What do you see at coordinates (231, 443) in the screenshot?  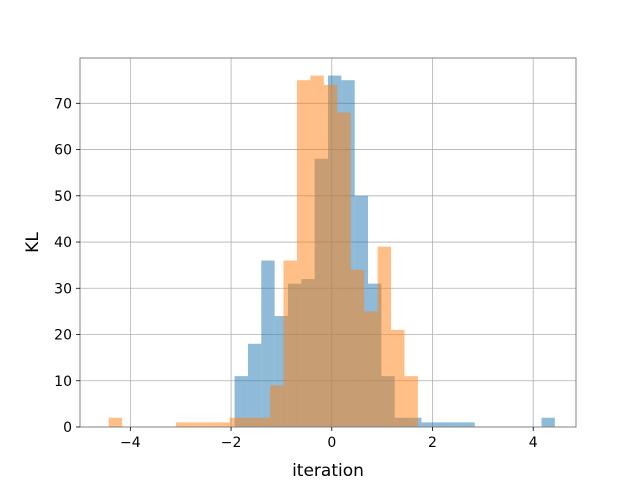 I see `x-tick-label: −2` at bounding box center [231, 443].